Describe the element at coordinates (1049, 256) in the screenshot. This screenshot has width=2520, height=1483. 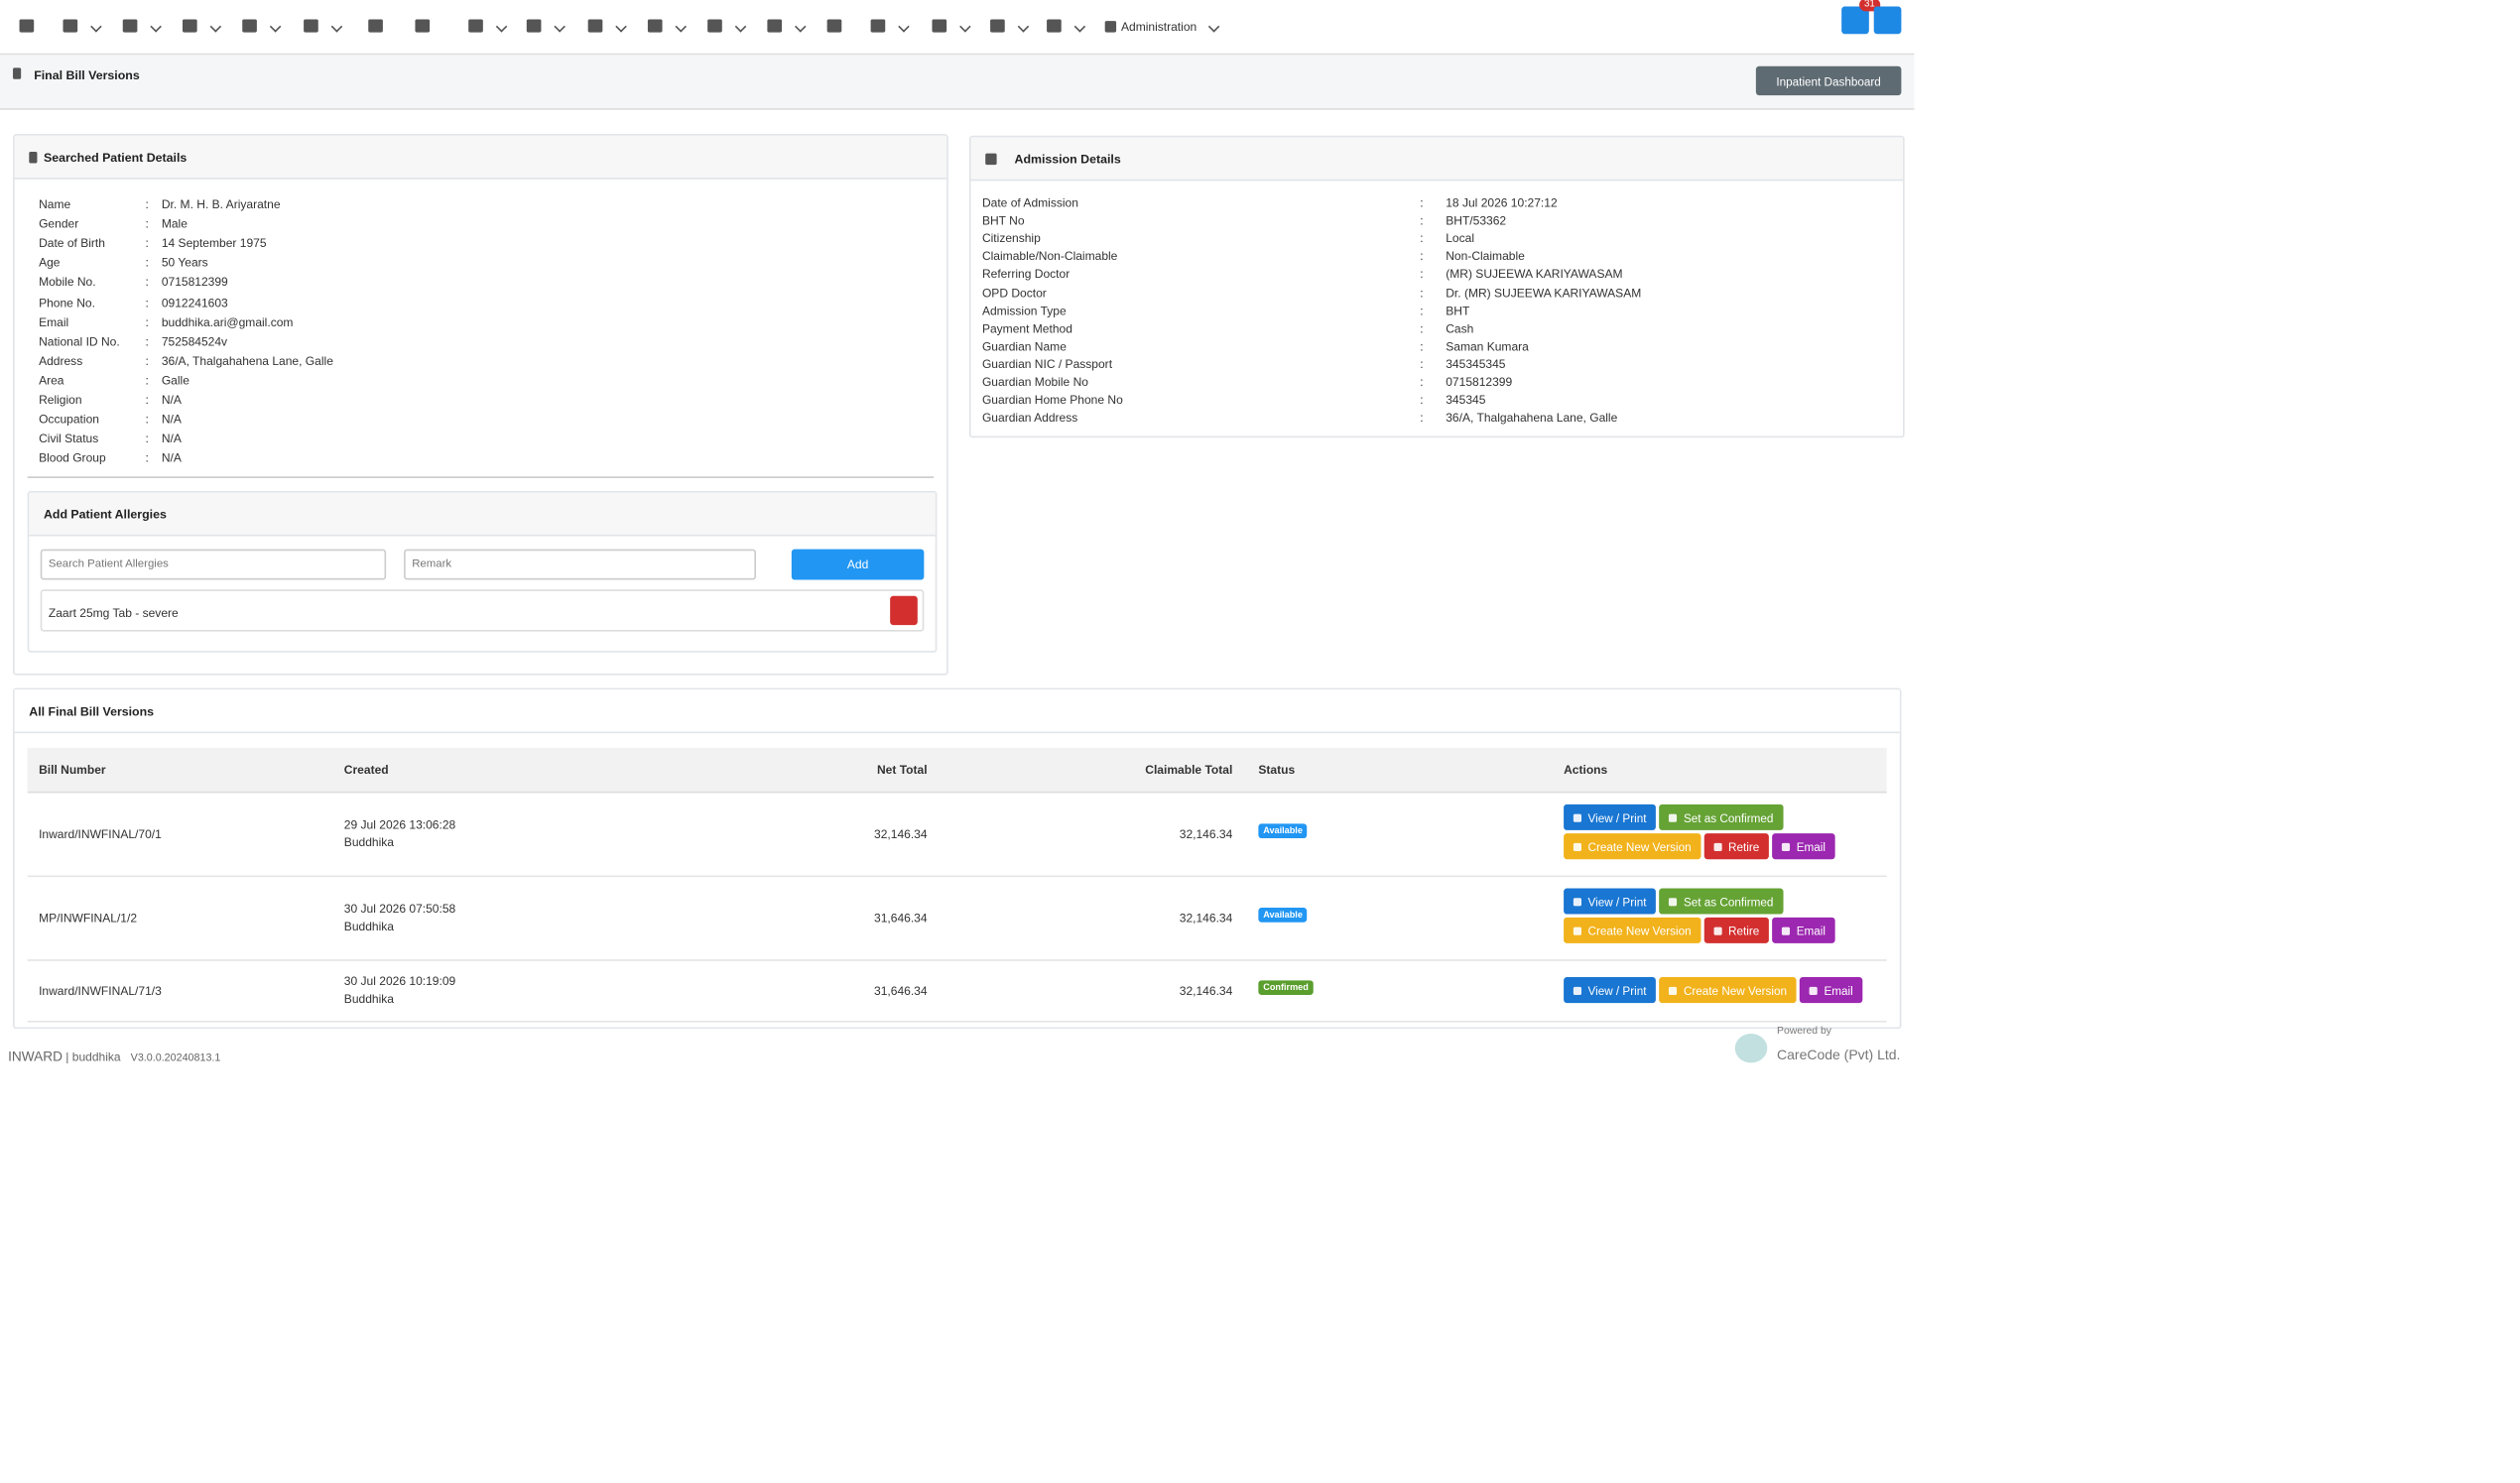
I see `detail-label: Claimable/Non-Claimable` at that location.